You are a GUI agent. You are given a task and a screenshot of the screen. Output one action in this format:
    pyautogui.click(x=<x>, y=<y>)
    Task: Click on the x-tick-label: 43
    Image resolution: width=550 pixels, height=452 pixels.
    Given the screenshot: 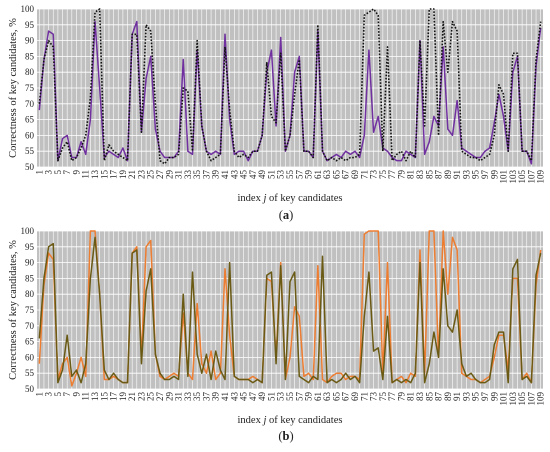 What is the action you would take?
    pyautogui.click(x=234, y=175)
    